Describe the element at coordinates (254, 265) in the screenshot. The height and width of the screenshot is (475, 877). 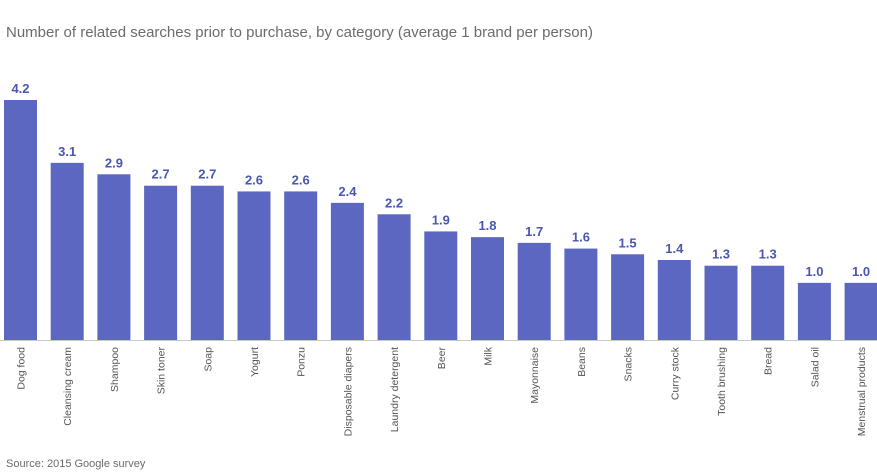
I see `bar-yogurt` at that location.